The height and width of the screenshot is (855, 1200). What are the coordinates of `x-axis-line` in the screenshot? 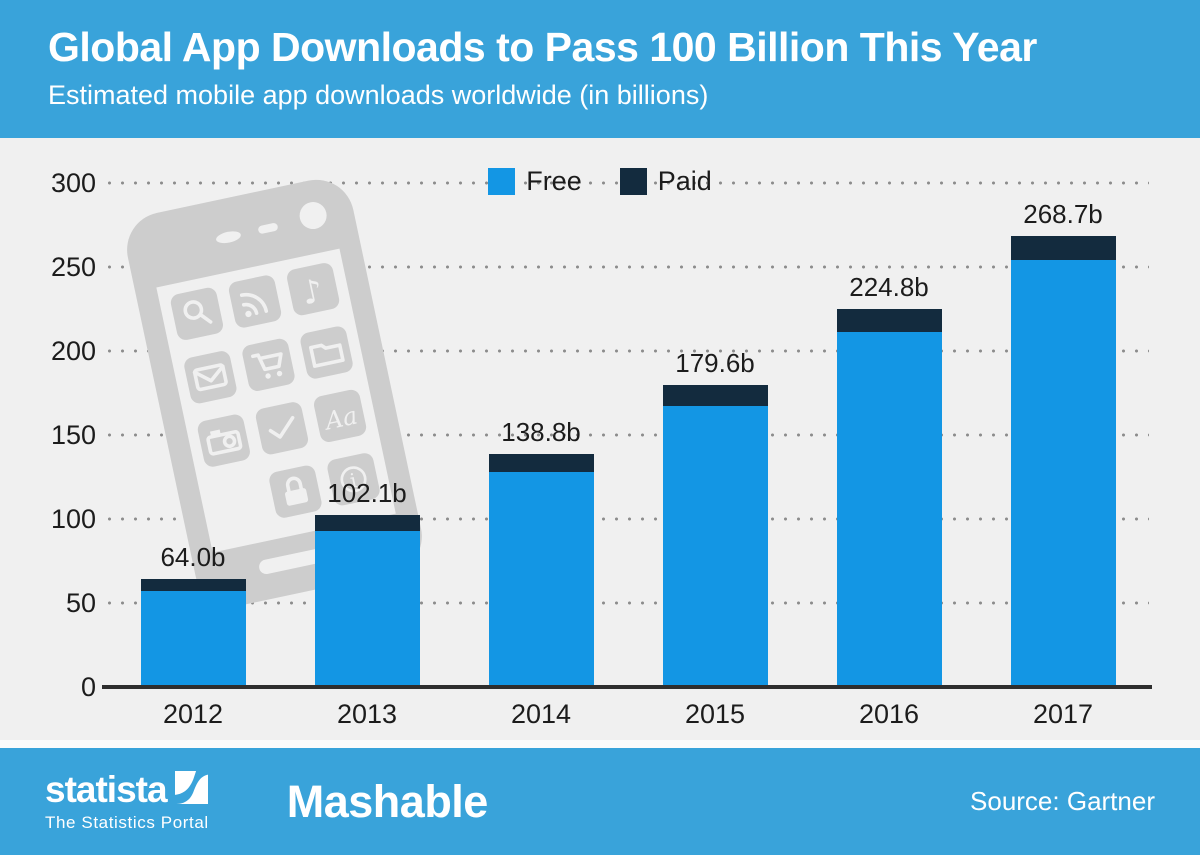 It's located at (627, 687).